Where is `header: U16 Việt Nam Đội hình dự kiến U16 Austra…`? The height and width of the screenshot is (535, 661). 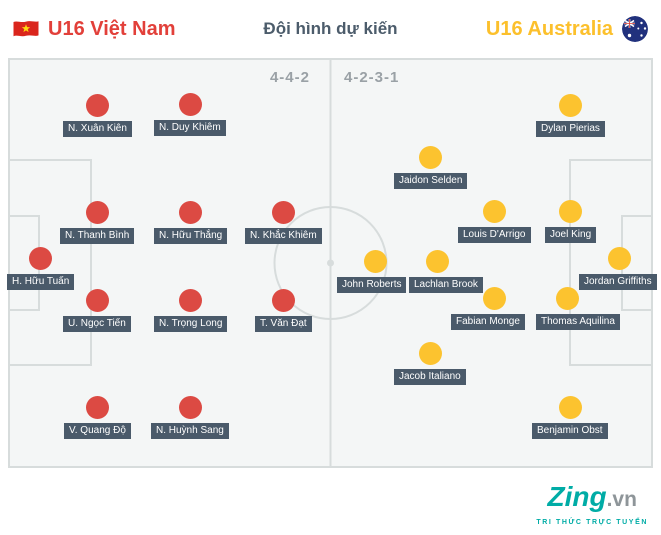 header: U16 Việt Nam Đội hình dự kiến U16 Austra… is located at coordinates (330, 29).